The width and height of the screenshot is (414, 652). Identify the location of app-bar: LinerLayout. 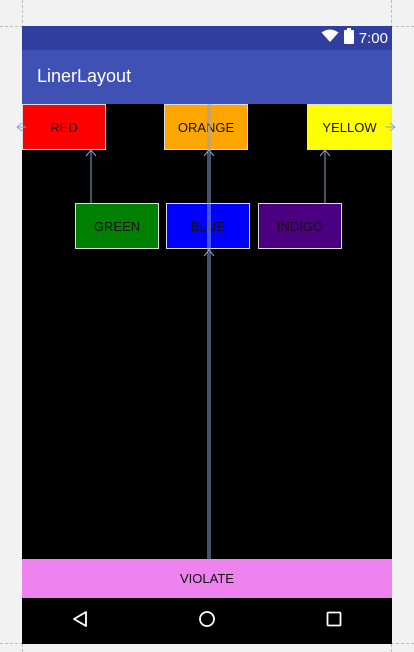
(207, 77).